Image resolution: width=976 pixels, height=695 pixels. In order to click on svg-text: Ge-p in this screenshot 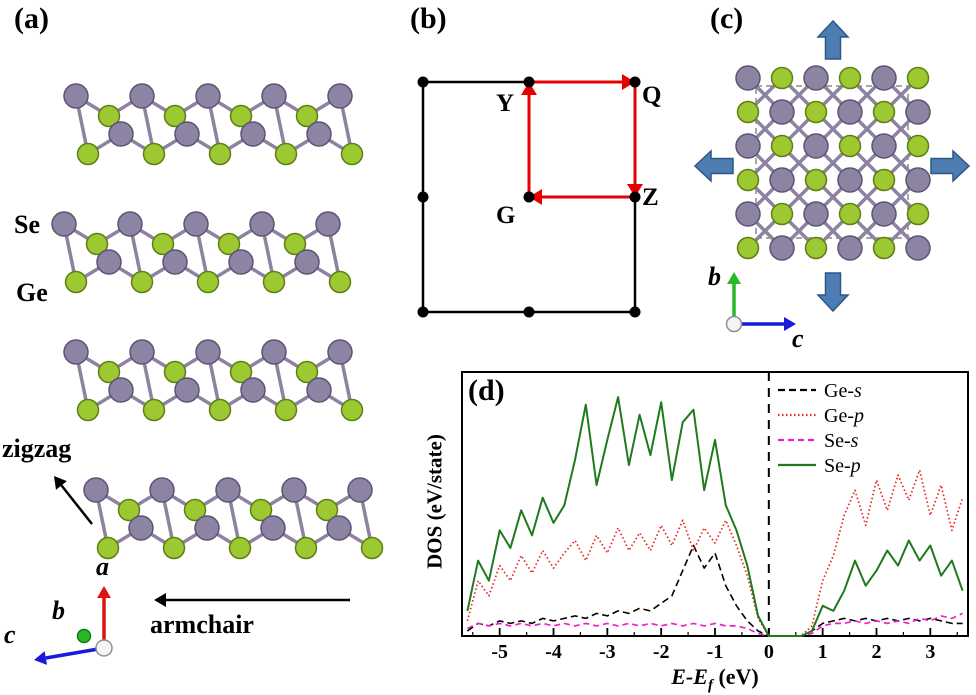, I will do `click(844, 416)`.